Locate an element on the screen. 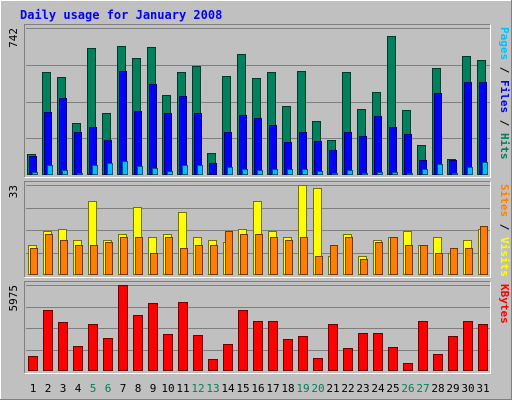 The width and height of the screenshot is (512, 400). series-legend: KBytes is located at coordinates (504, 304).